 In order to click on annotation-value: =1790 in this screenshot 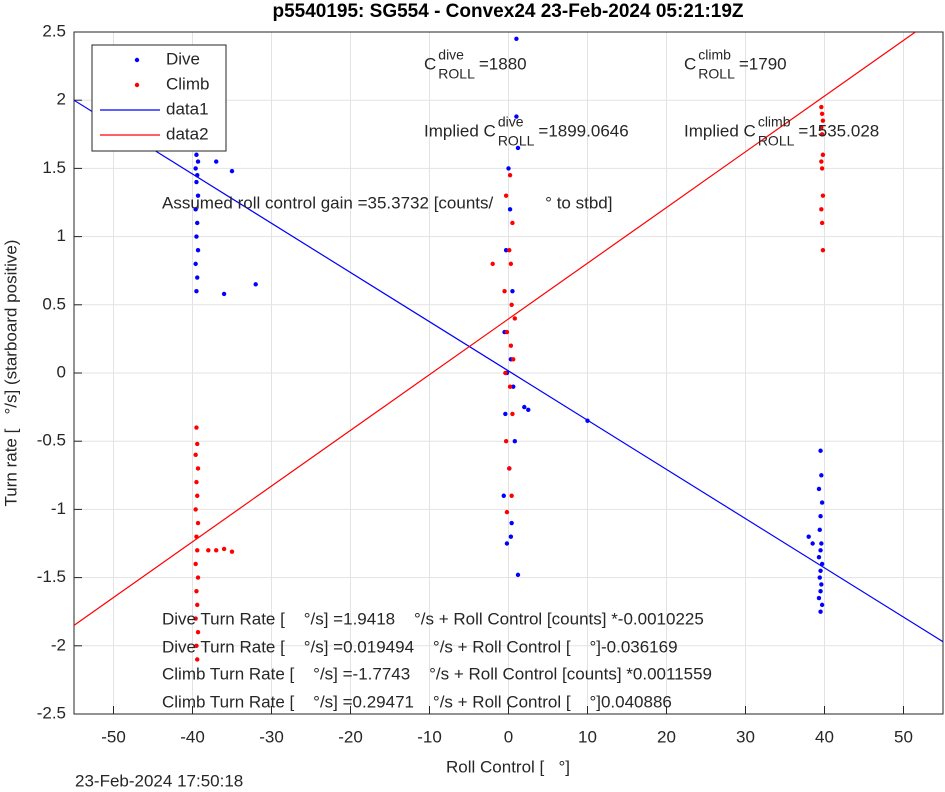, I will do `click(763, 63)`.